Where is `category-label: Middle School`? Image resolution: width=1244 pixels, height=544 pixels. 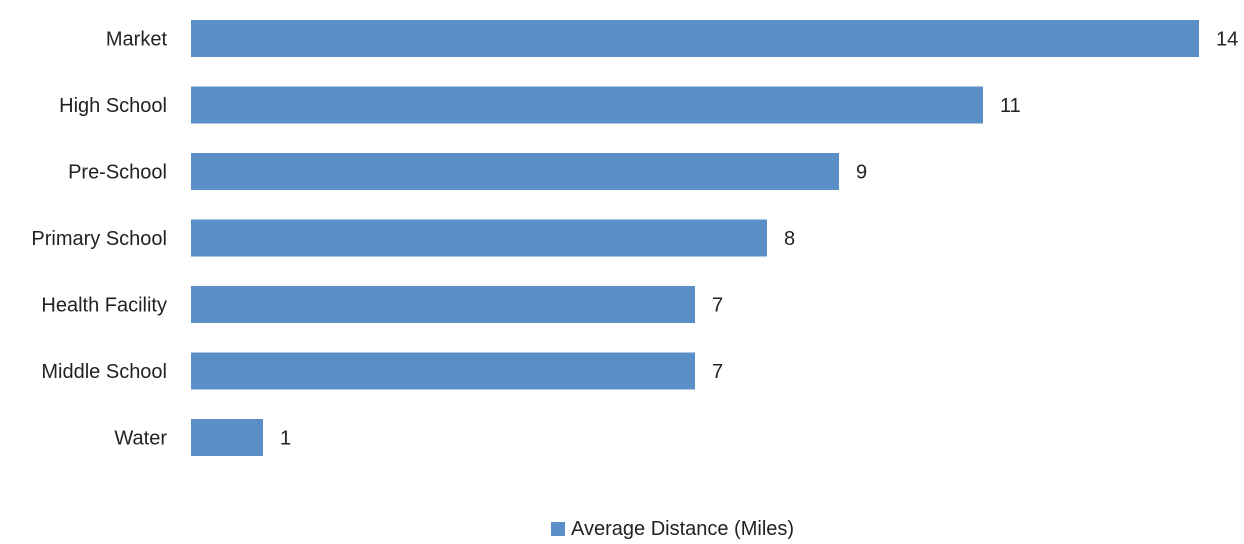 category-label: Middle School is located at coordinates (104, 372).